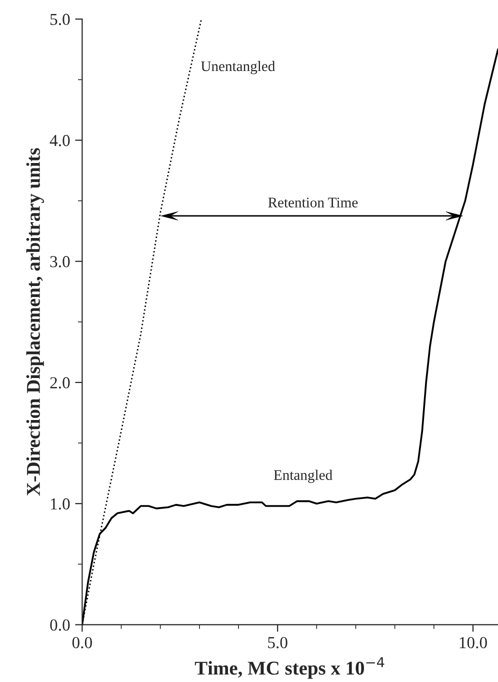 The image size is (498, 682). I want to click on x-tick-label: 10.0, so click(473, 642).